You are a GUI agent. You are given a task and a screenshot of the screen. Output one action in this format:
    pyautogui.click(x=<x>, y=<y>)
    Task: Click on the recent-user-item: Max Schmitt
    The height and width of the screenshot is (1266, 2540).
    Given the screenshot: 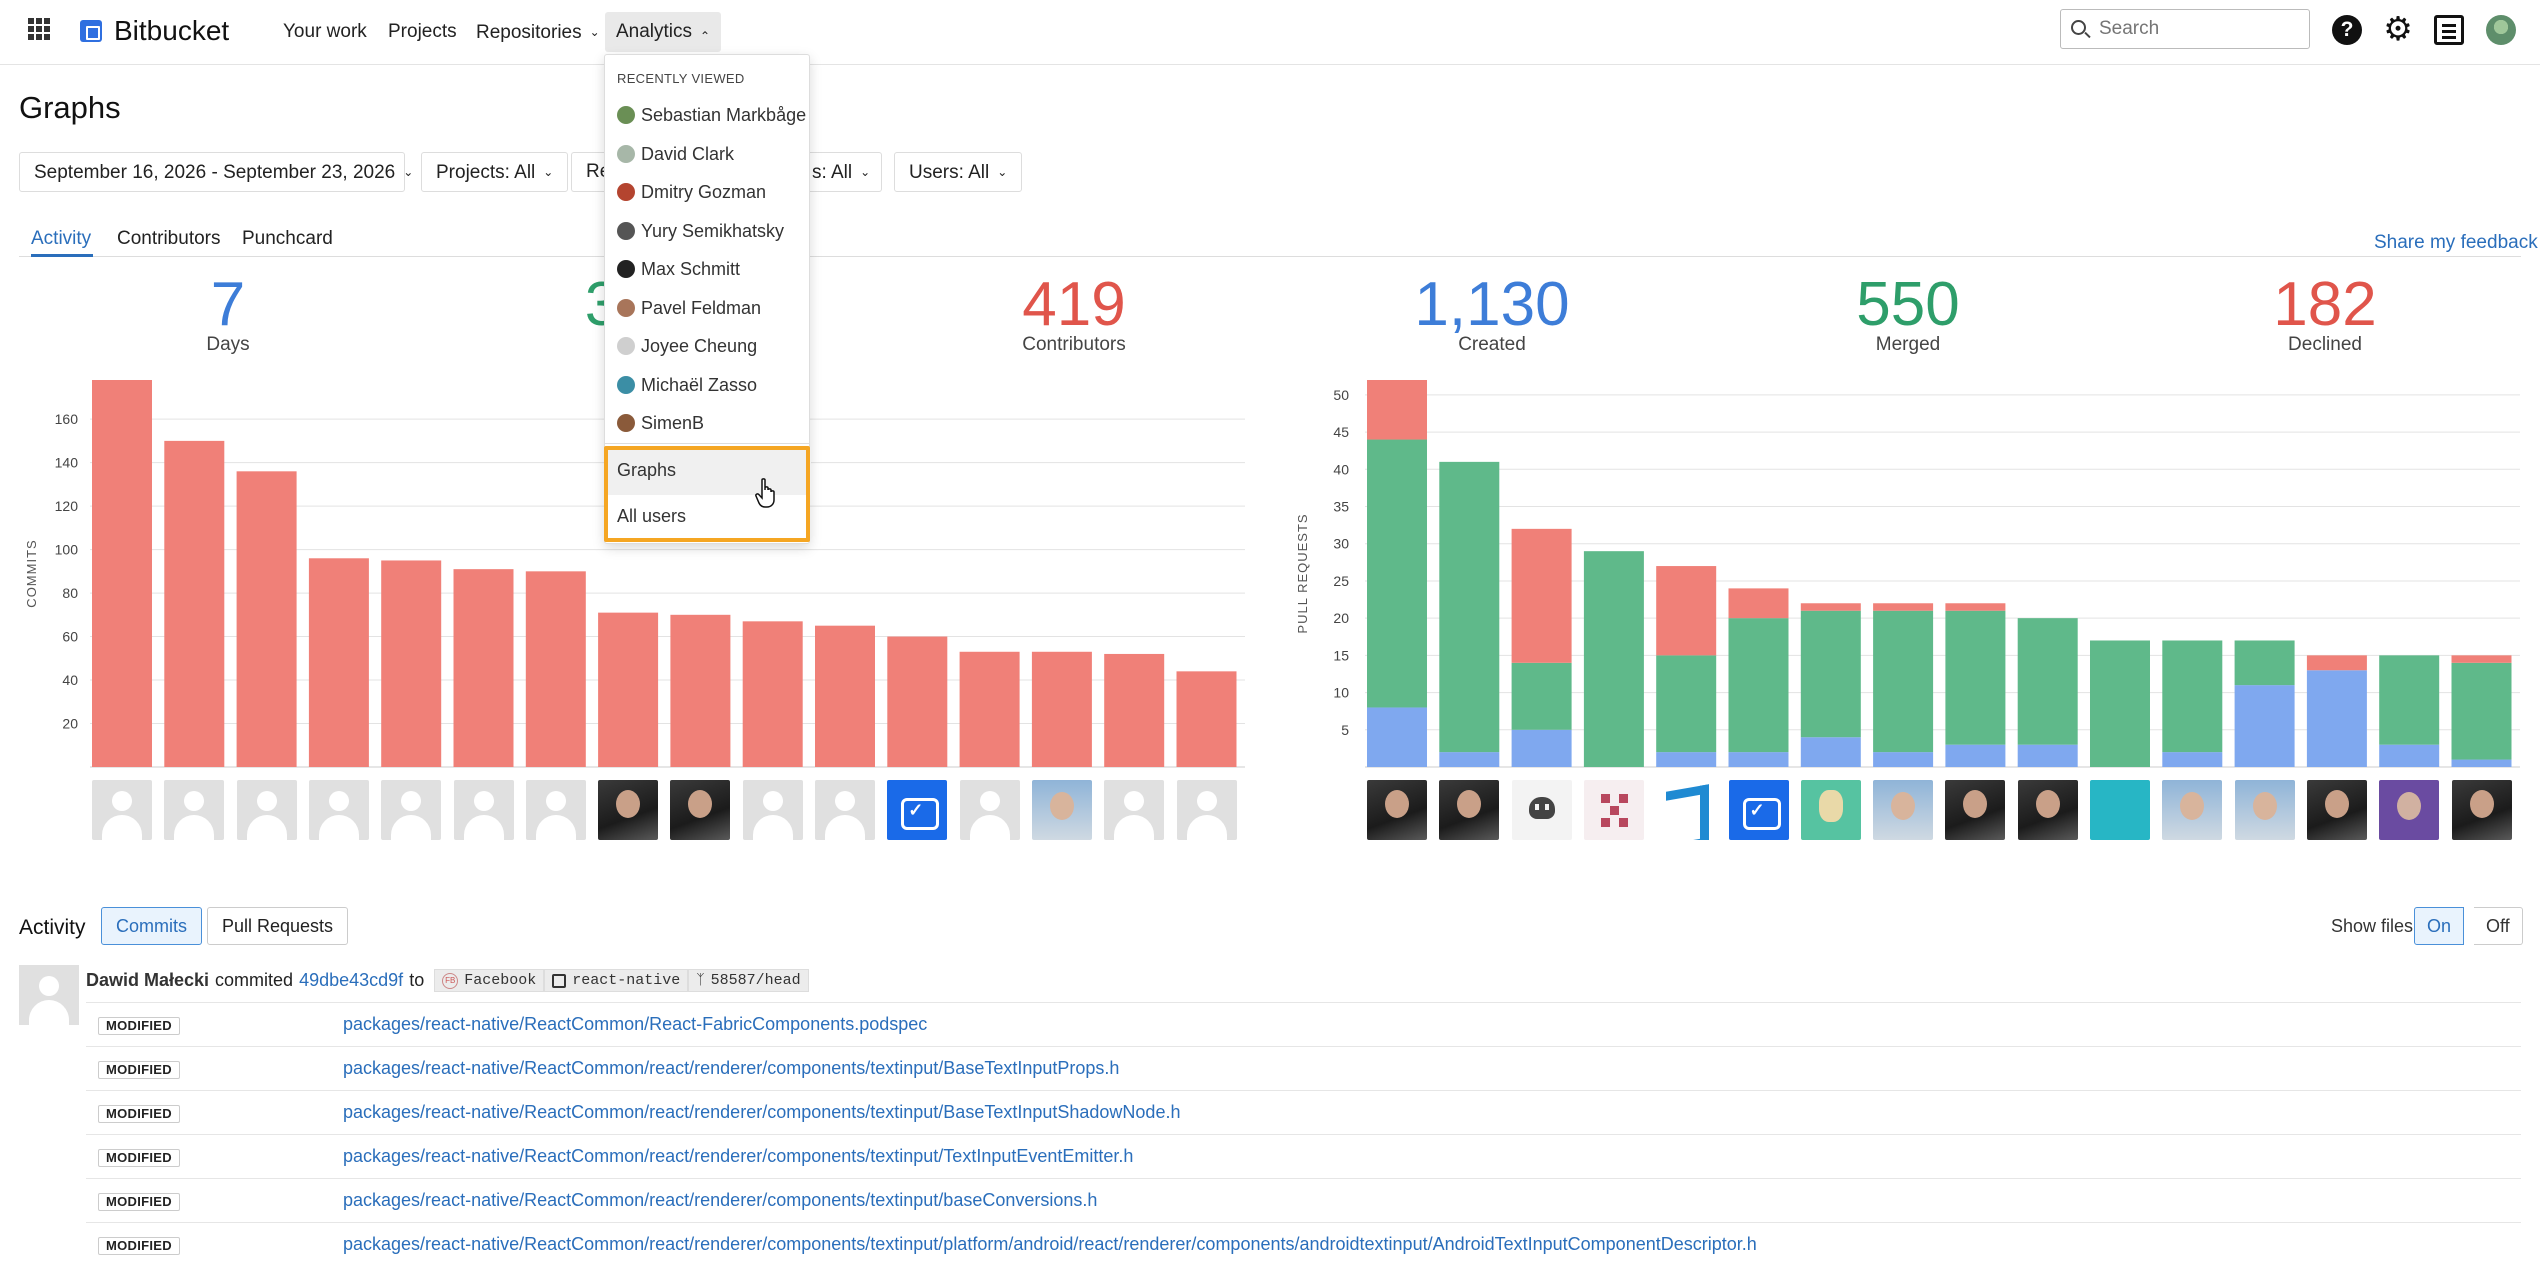 What is the action you would take?
    pyautogui.click(x=678, y=269)
    